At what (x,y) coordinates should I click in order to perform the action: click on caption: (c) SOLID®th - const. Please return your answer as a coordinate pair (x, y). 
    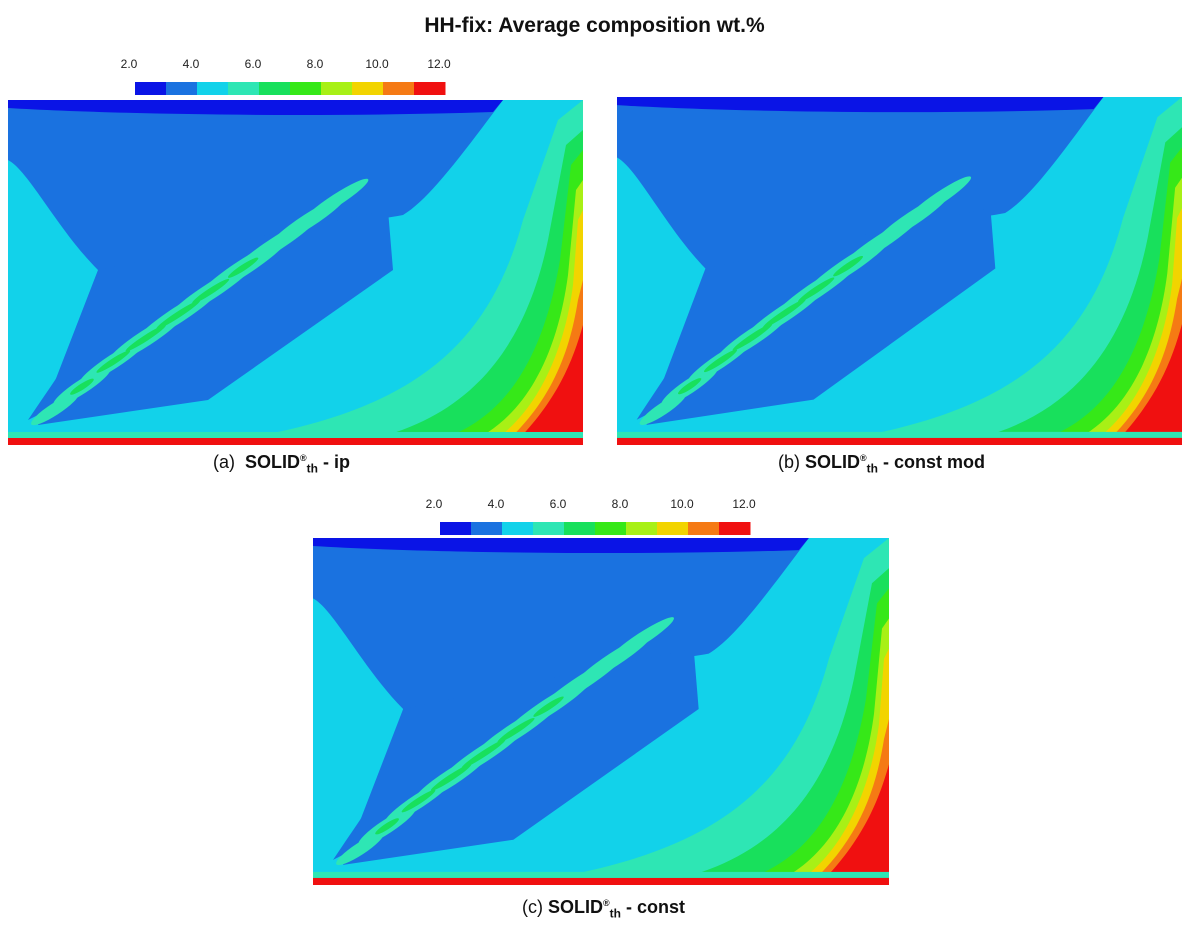
    Looking at the image, I should click on (603, 909).